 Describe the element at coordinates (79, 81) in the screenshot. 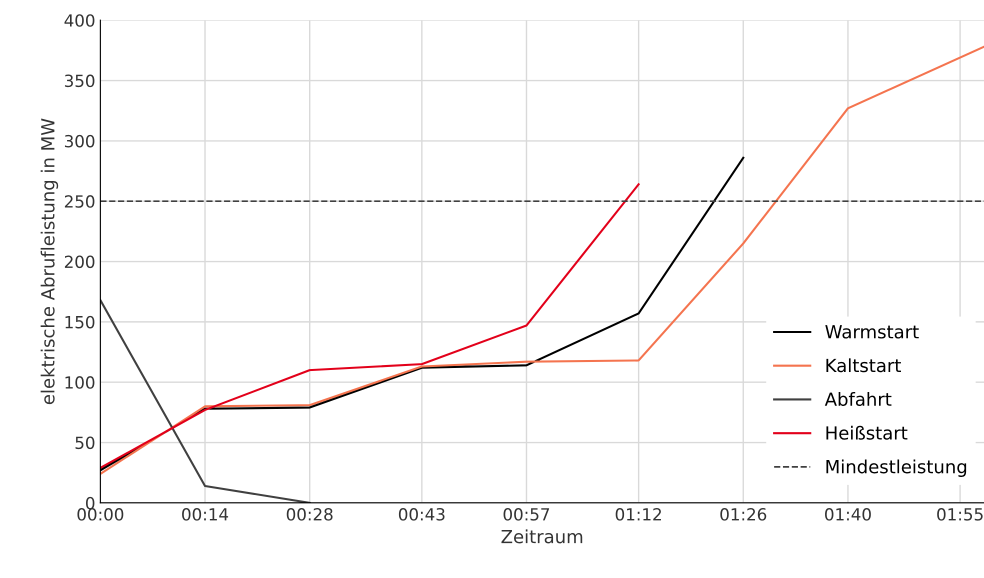

I see `y-tick-label: 350` at that location.